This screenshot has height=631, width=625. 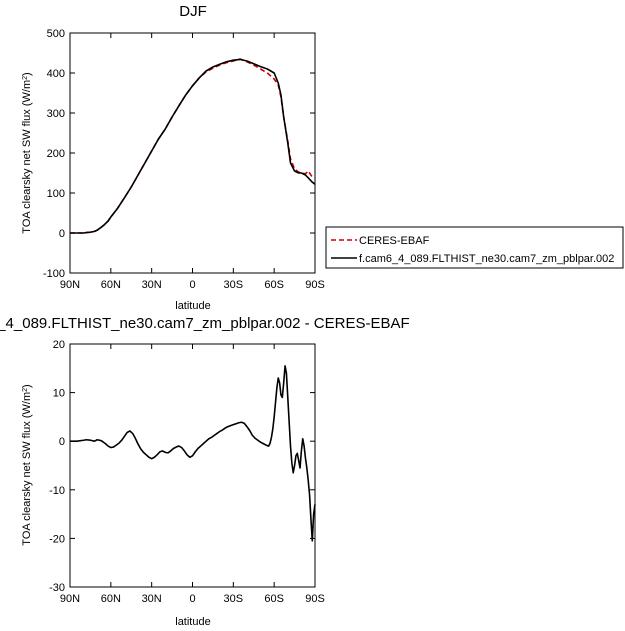 I want to click on bottom-x-tick-label: 60N, so click(x=111, y=599).